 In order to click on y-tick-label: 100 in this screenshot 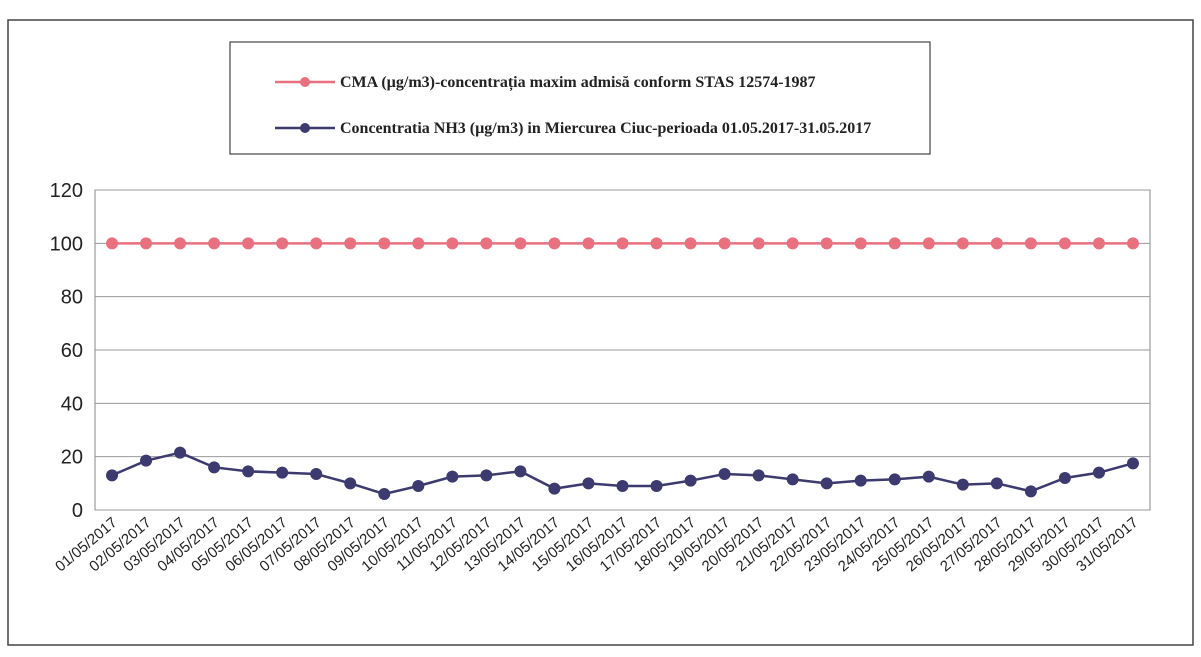, I will do `click(66, 244)`.